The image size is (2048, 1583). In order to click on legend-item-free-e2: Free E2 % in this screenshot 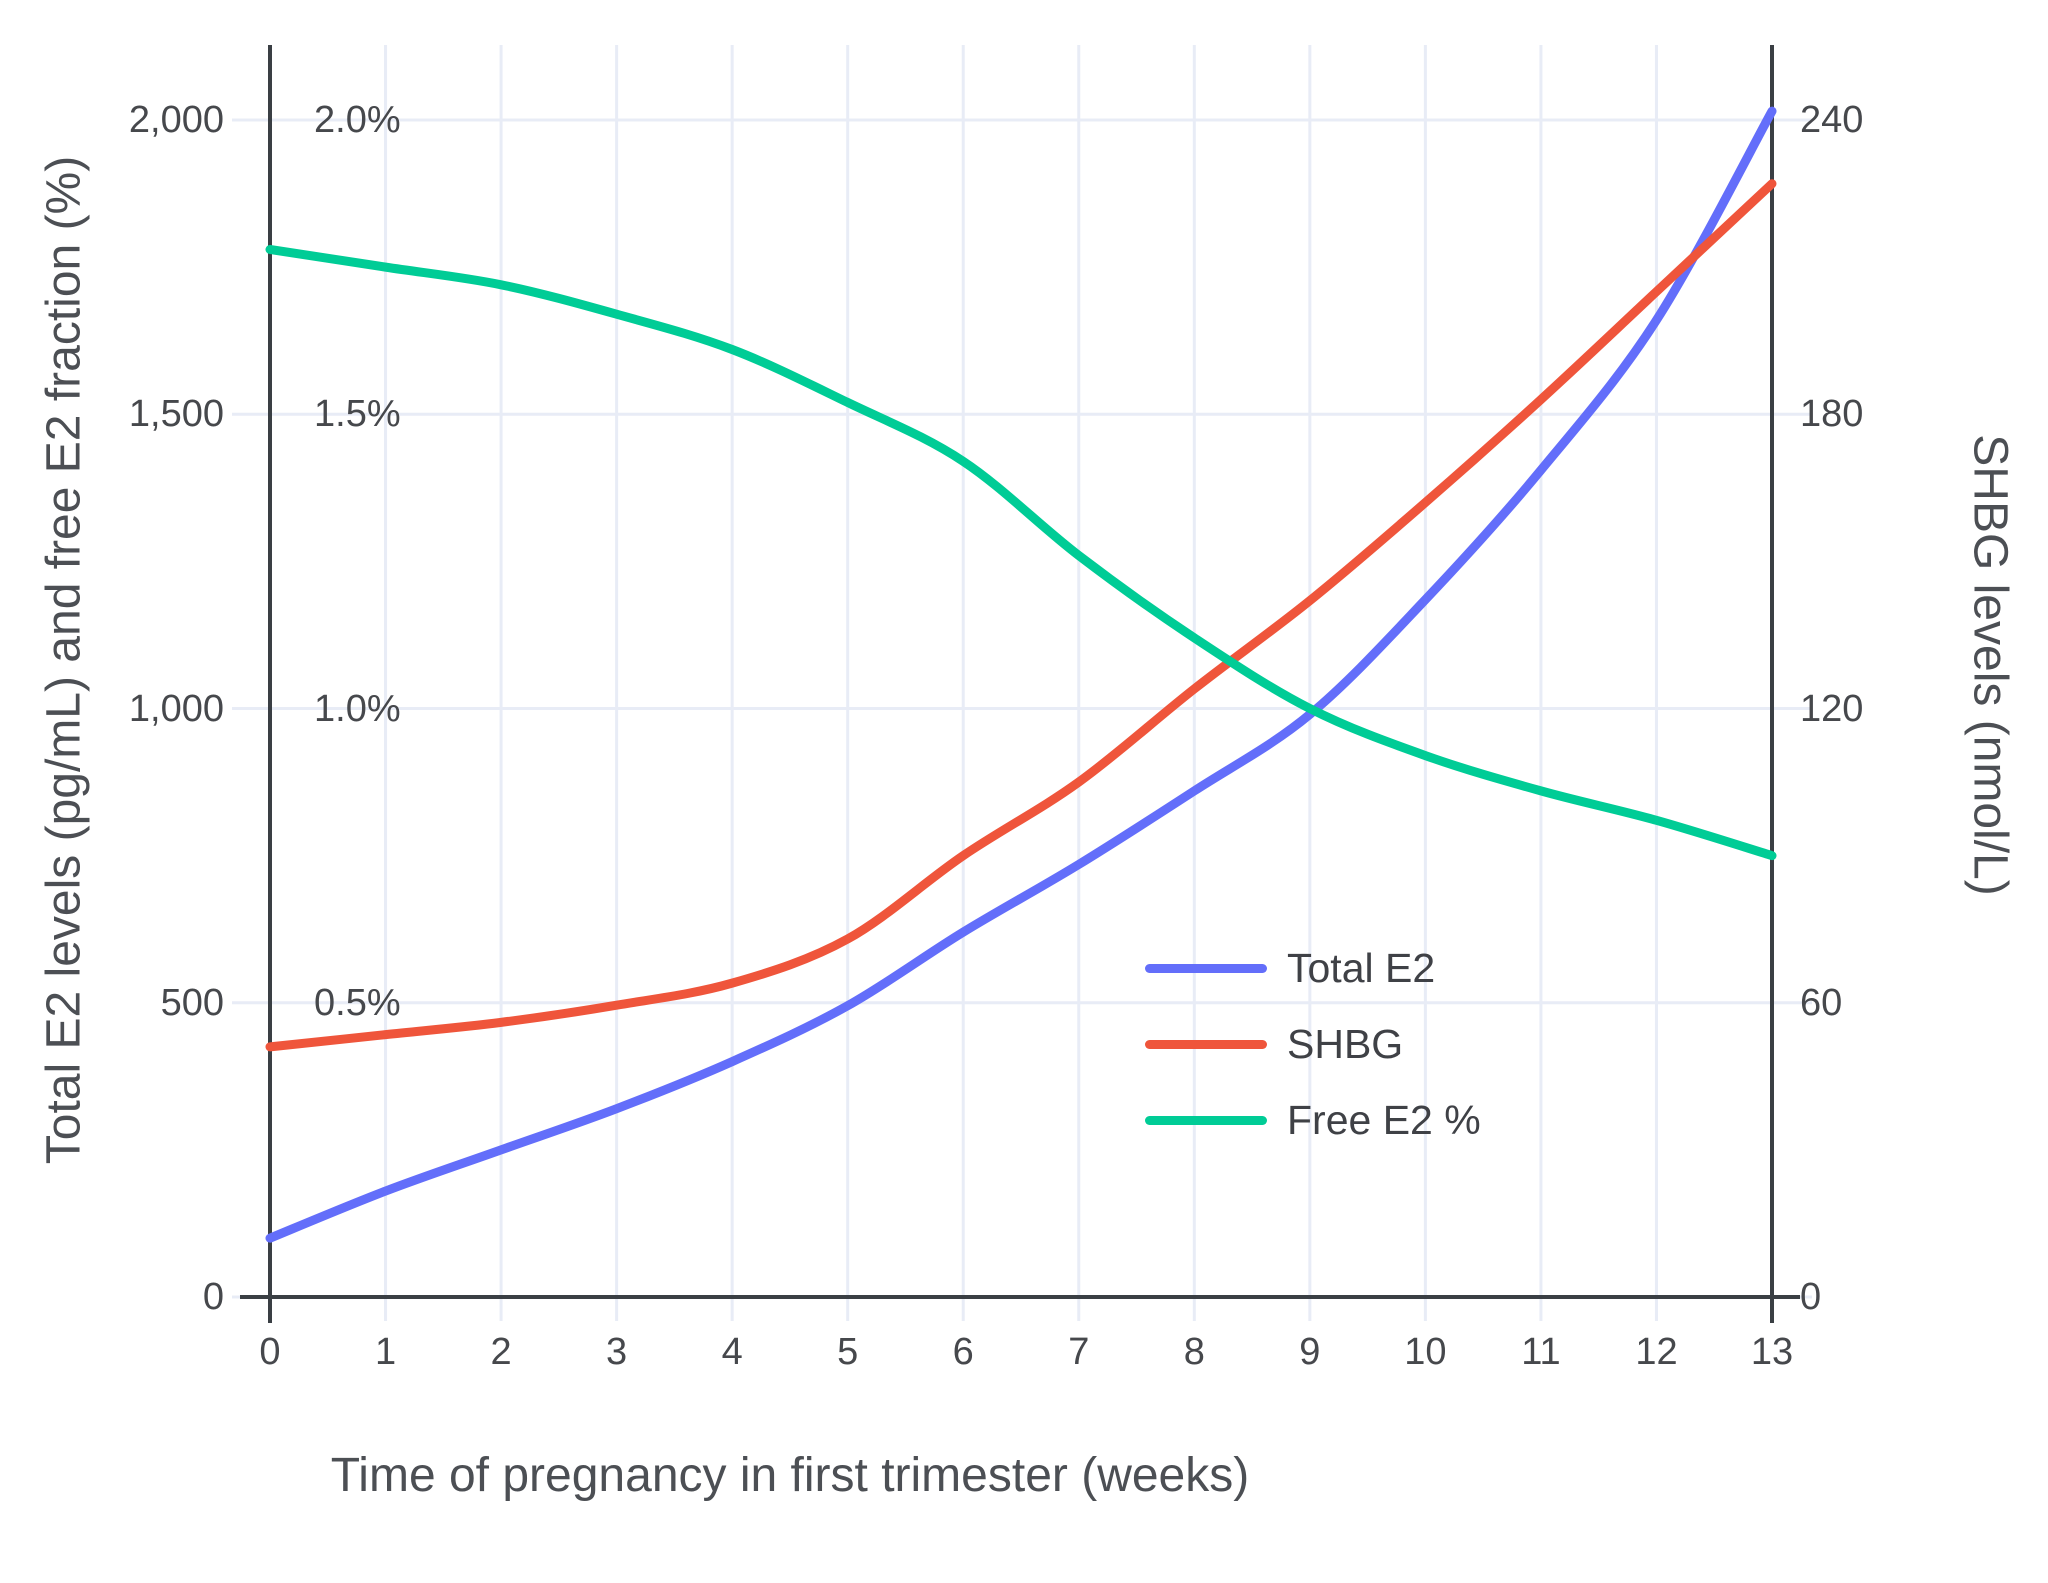, I will do `click(1313, 1120)`.